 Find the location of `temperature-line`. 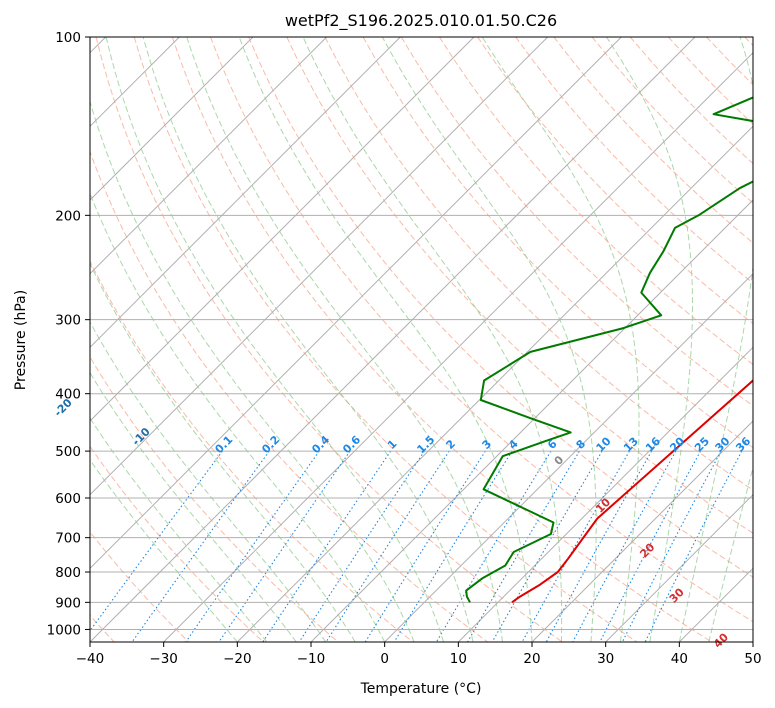

temperature-line is located at coordinates (632, 491).